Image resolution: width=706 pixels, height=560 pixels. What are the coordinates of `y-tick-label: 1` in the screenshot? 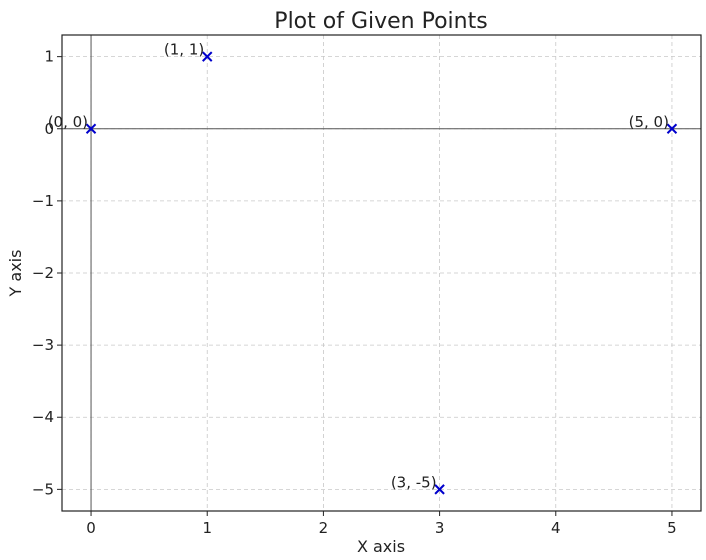 It's located at (49, 57).